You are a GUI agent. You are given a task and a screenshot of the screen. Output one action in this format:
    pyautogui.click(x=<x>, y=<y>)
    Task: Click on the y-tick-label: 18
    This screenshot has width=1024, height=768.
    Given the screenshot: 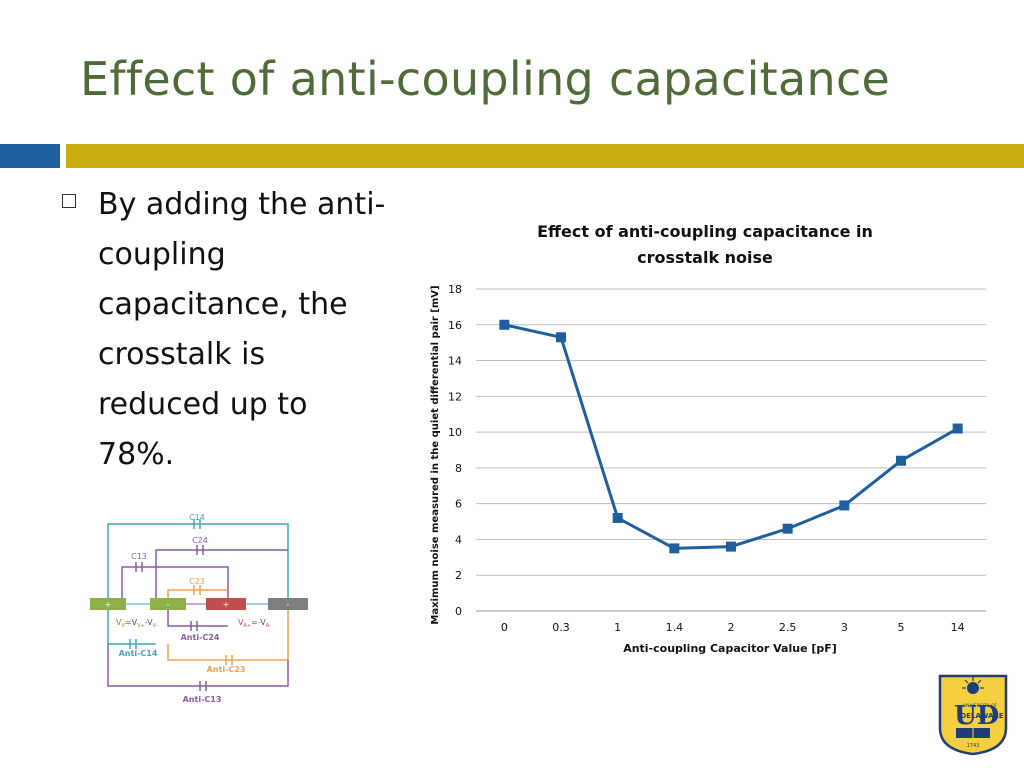 What is the action you would take?
    pyautogui.click(x=455, y=289)
    